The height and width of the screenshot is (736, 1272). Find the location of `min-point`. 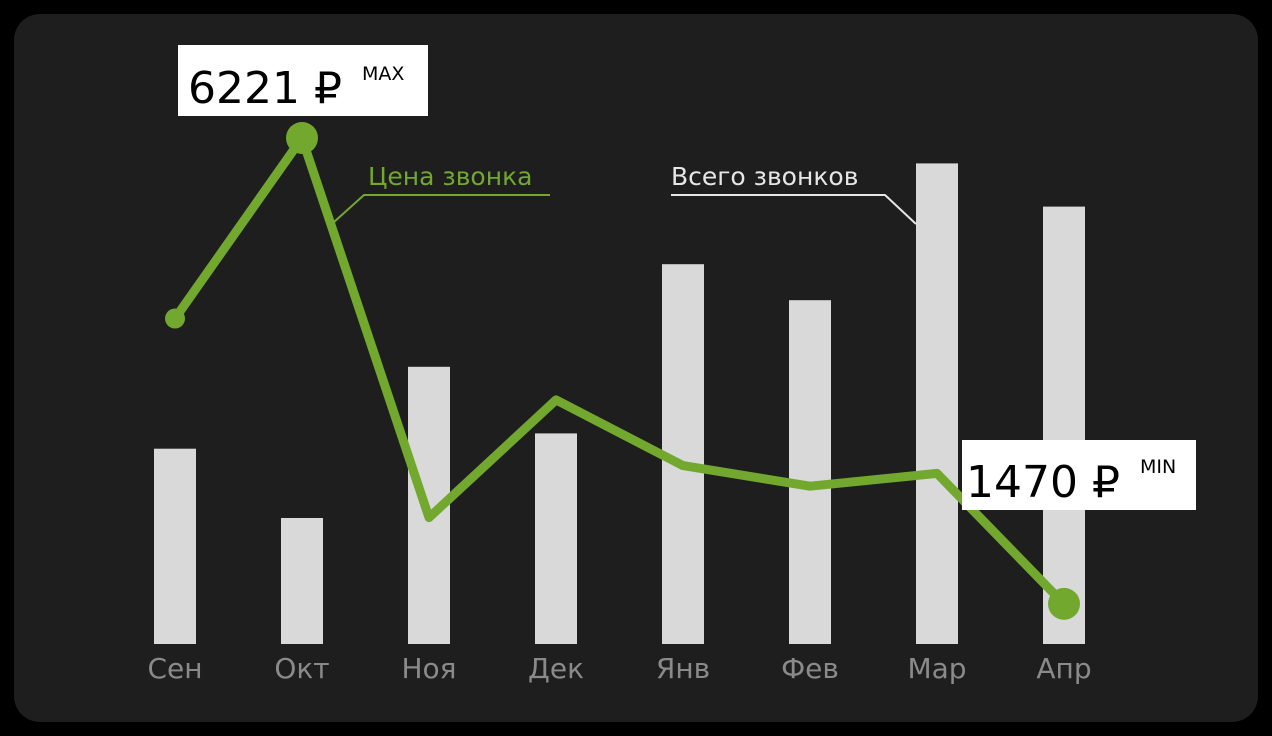

min-point is located at coordinates (1064, 603).